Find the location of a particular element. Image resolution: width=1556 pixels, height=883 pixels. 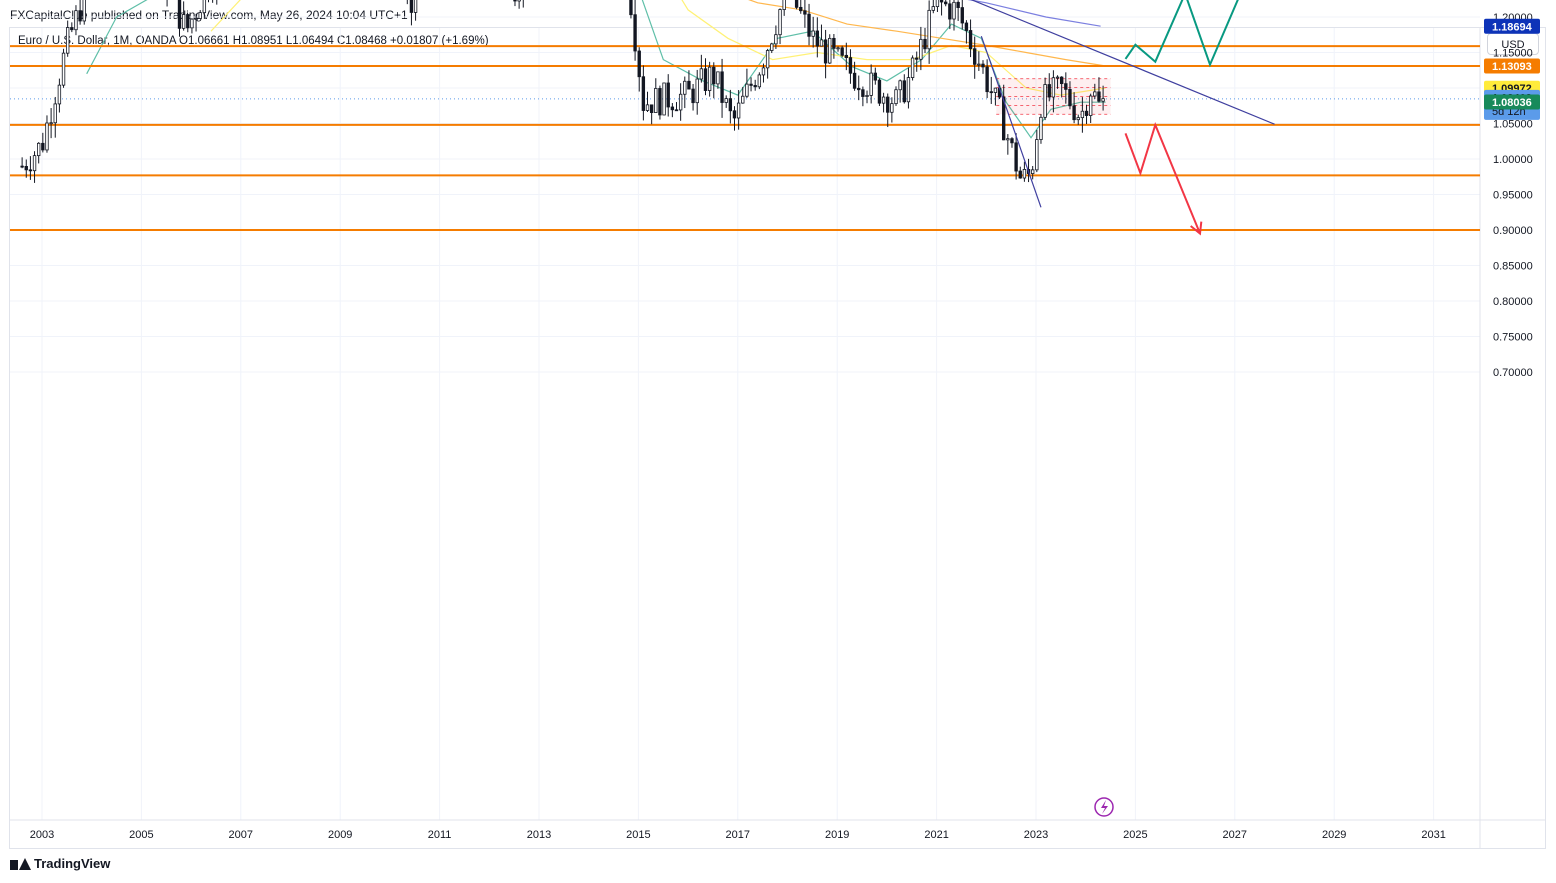

price-tick-label: 0.85000 is located at coordinates (1513, 267).